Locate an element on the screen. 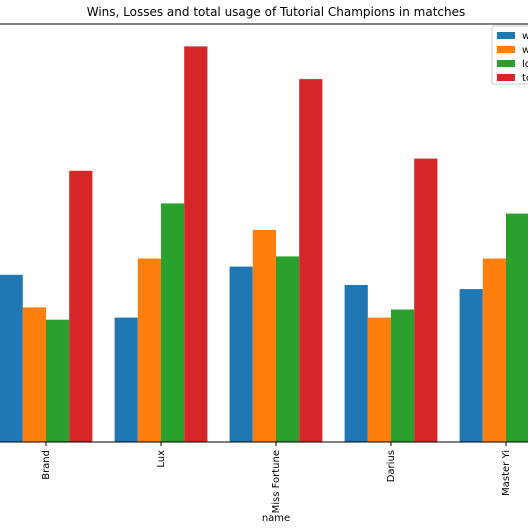 This screenshot has width=528, height=528. legend-label: lo is located at coordinates (525, 64).